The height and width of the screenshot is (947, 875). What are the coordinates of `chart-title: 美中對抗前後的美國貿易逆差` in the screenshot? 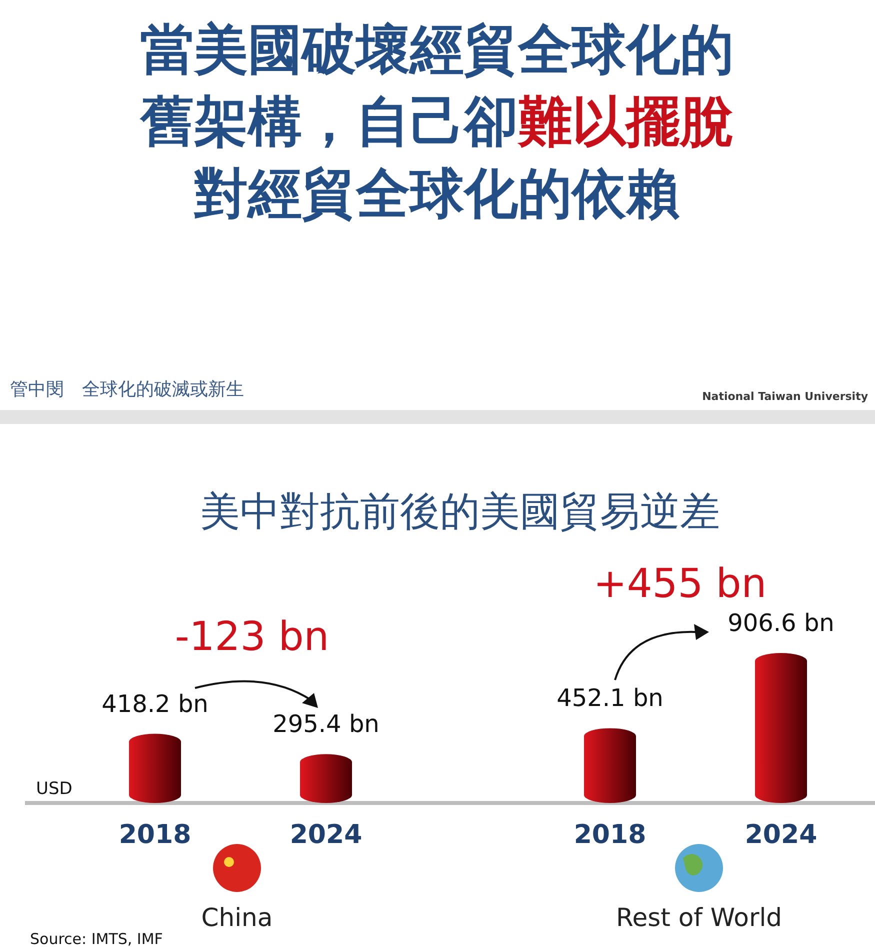 It's located at (460, 512).